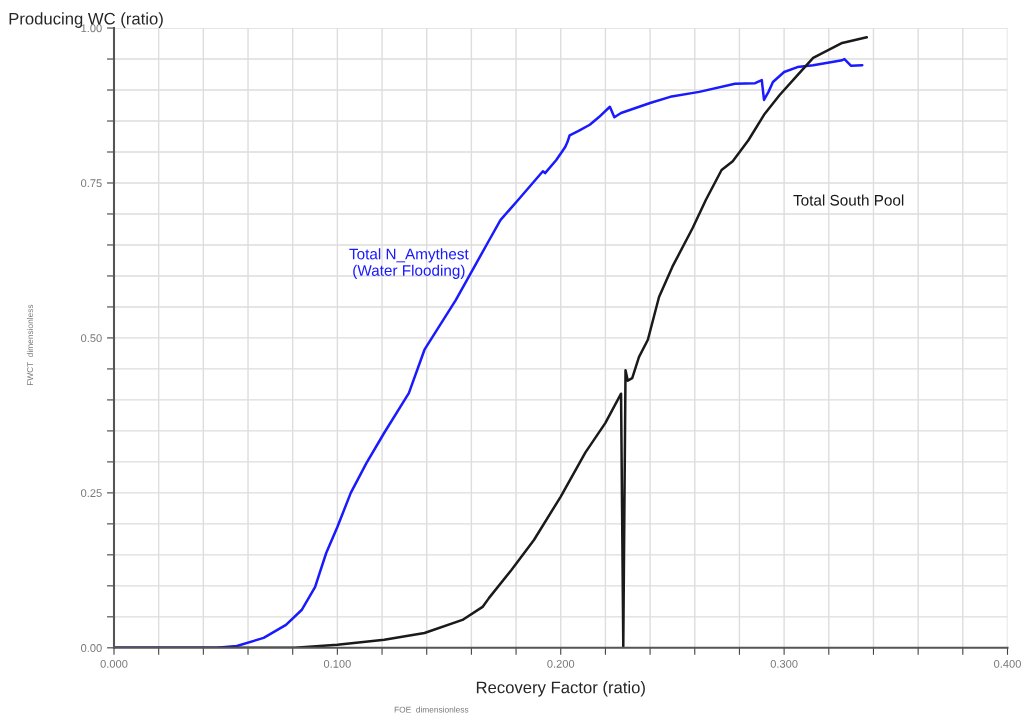 The width and height of the screenshot is (1027, 719). I want to click on x-axis-title: Recovery Factor (ratio), so click(560, 689).